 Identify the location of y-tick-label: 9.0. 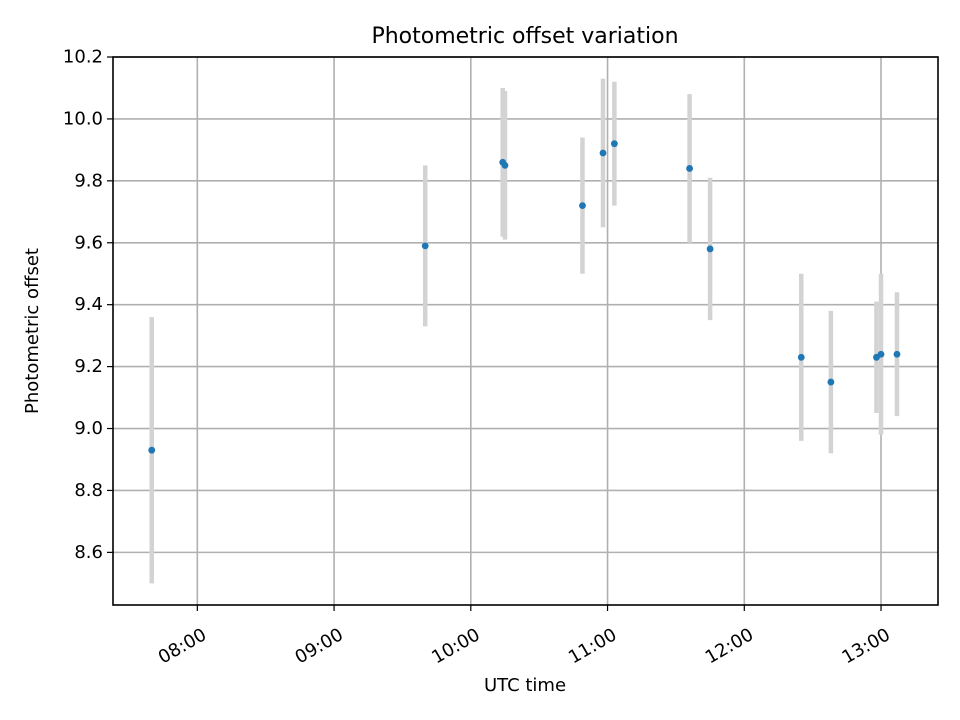
(88, 428).